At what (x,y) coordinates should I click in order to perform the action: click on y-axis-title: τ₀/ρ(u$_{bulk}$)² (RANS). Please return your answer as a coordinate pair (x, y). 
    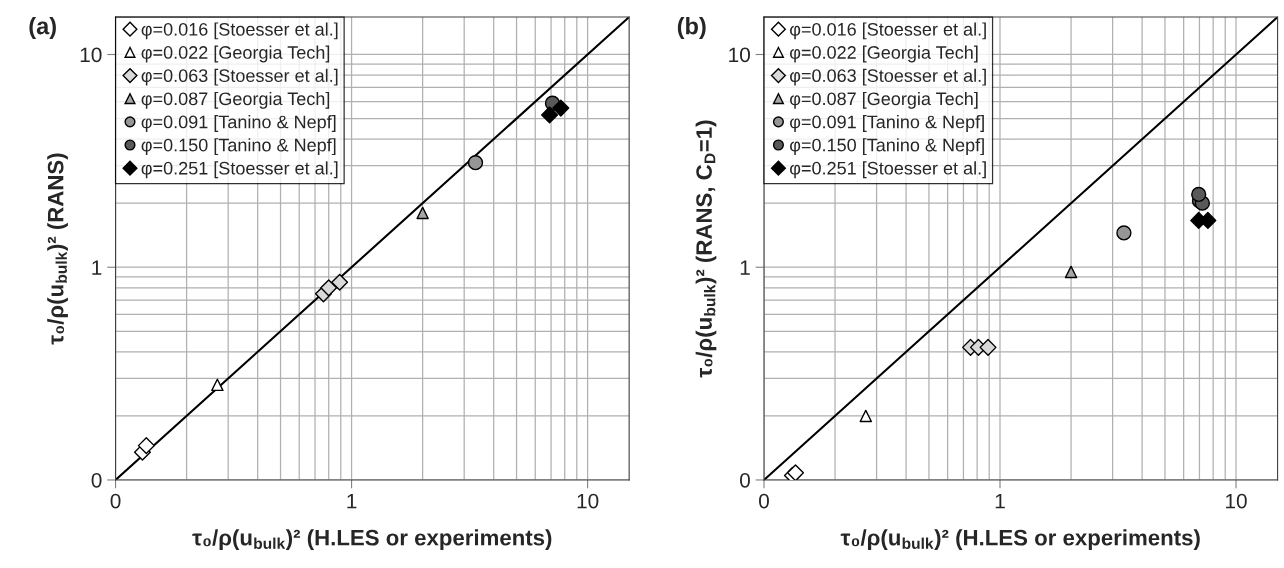
    Looking at the image, I should click on (57, 249).